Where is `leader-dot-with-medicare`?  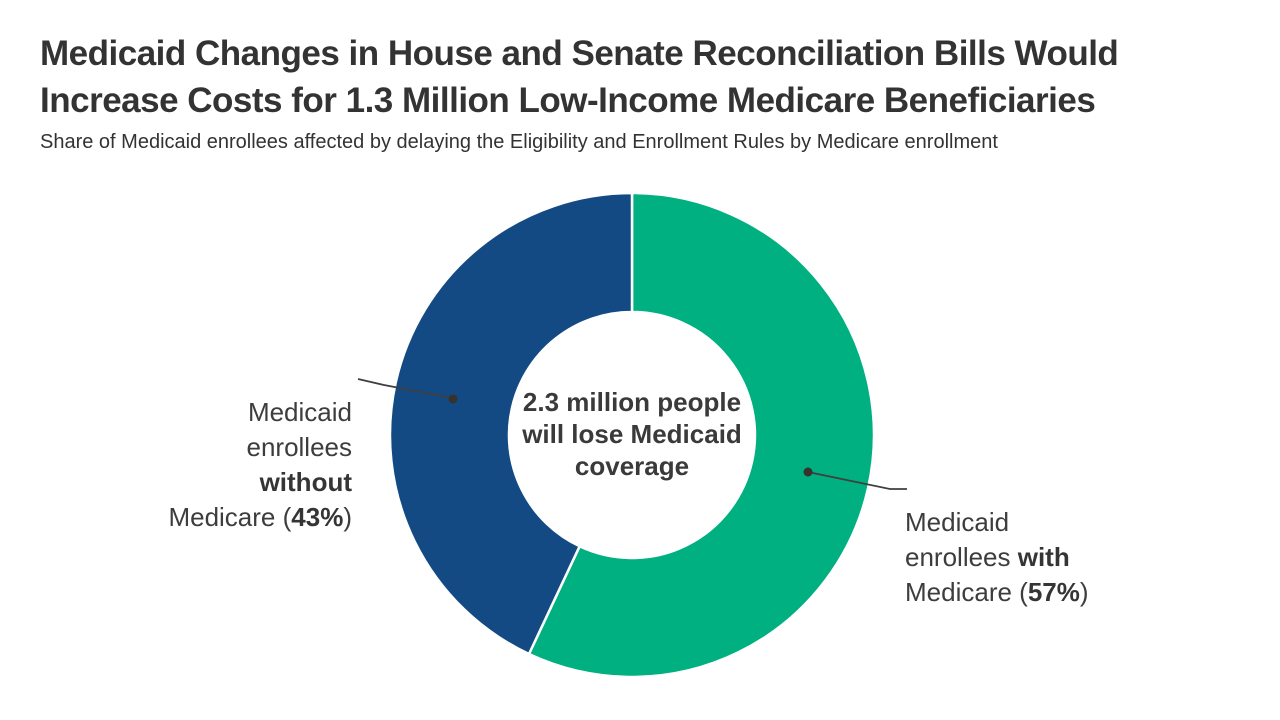 leader-dot-with-medicare is located at coordinates (808, 472).